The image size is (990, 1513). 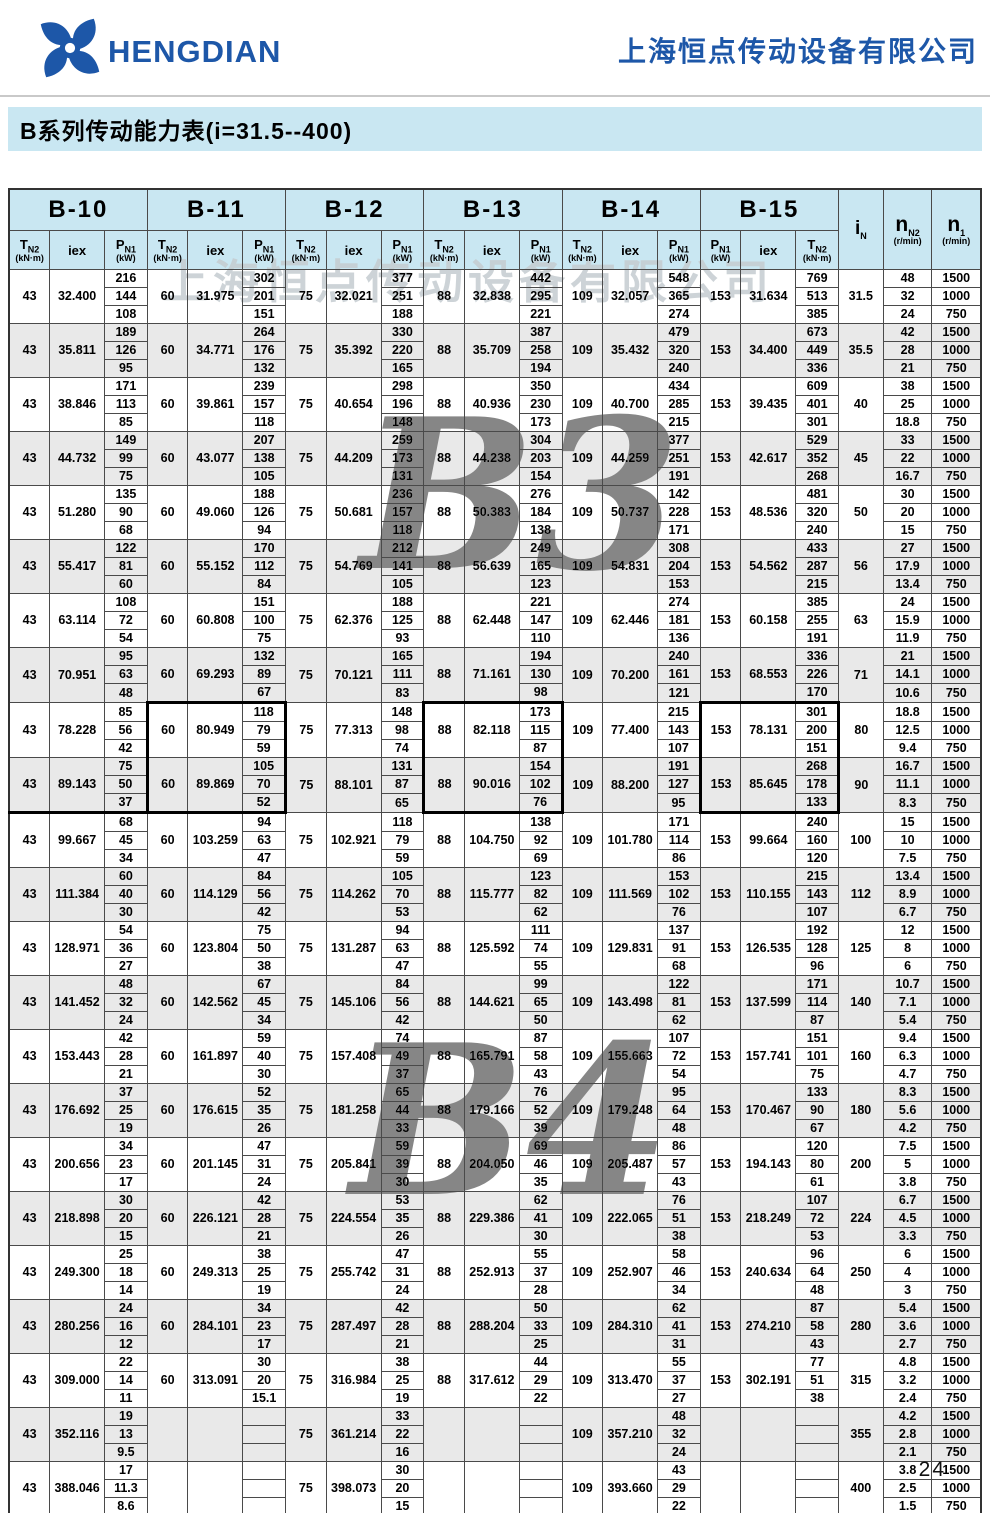 What do you see at coordinates (264, 332) in the screenshot?
I see `pn1-cell: 264` at bounding box center [264, 332].